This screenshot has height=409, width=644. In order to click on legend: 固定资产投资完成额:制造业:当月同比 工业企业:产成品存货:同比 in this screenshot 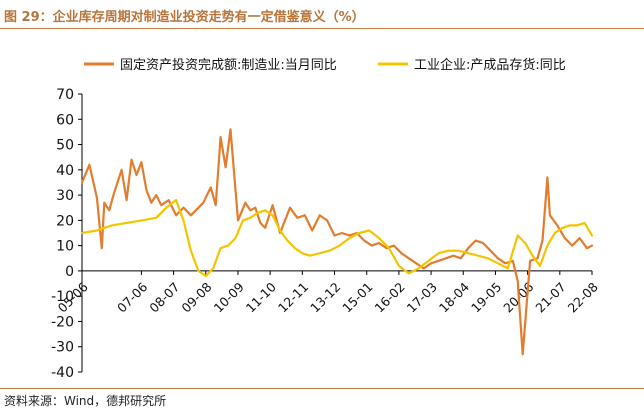, I will do `click(325, 65)`.